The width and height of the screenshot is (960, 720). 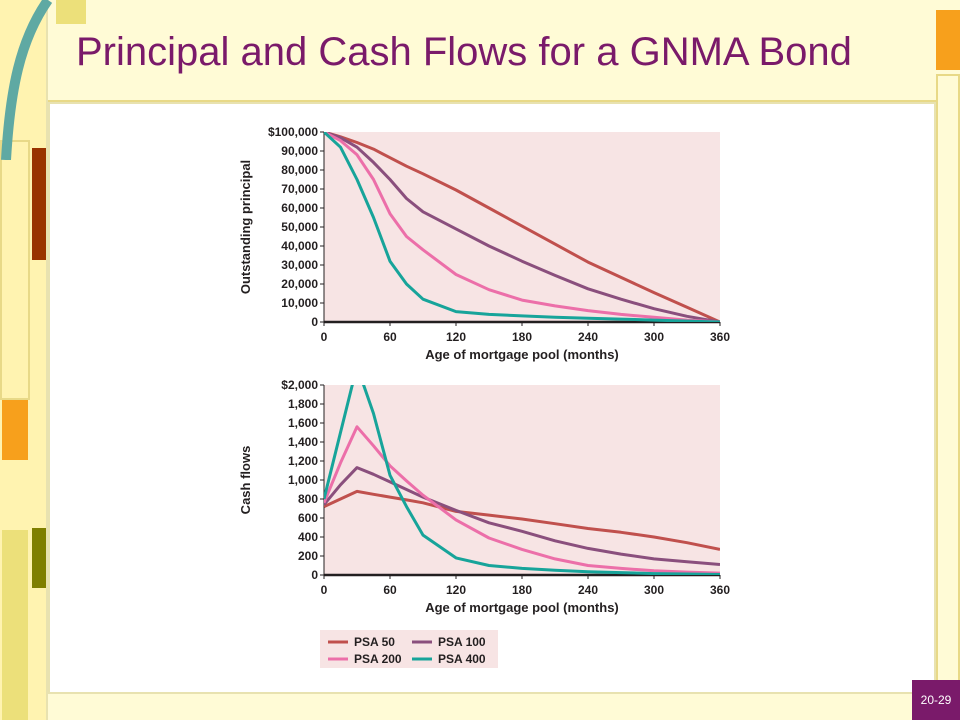 I want to click on y-tick-label: 400, so click(x=308, y=537).